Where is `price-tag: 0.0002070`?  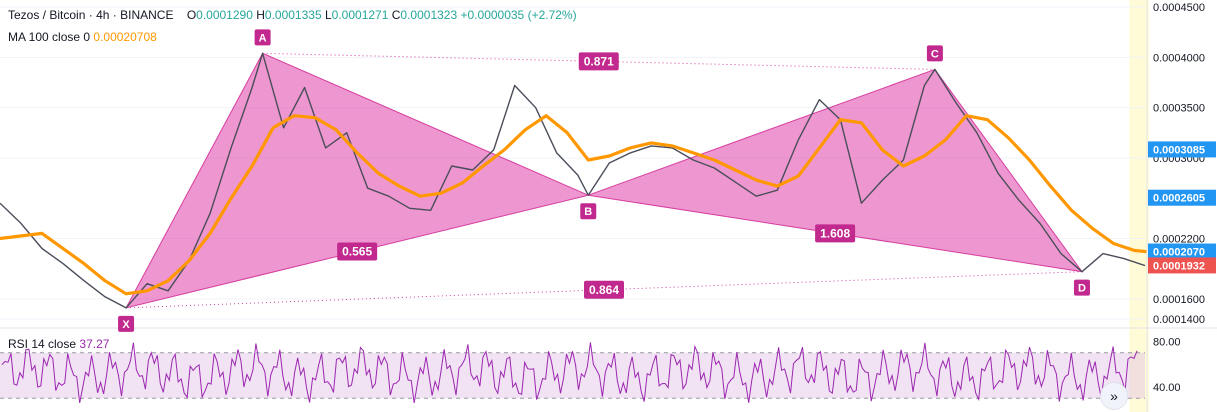
price-tag: 0.0002070 is located at coordinates (1182, 251).